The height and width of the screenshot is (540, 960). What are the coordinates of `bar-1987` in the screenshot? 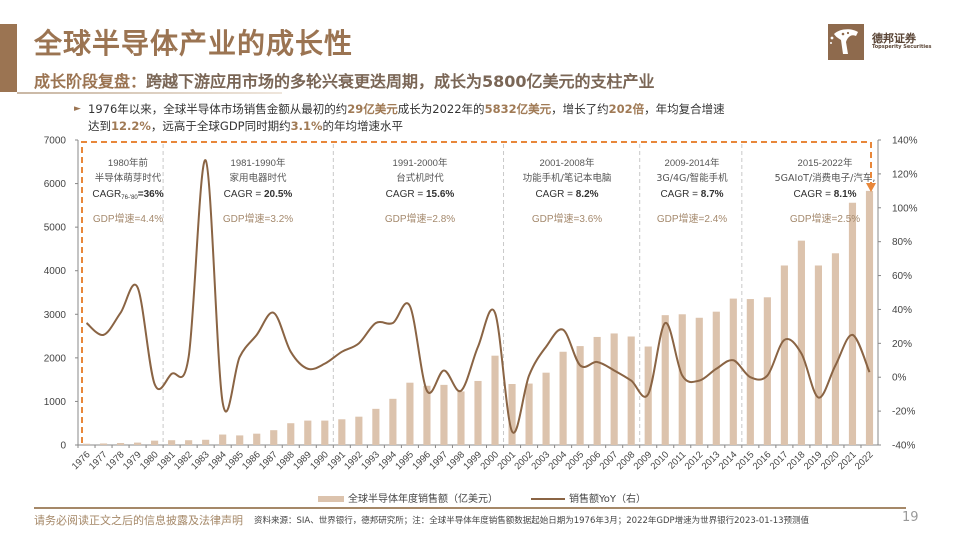 It's located at (274, 437).